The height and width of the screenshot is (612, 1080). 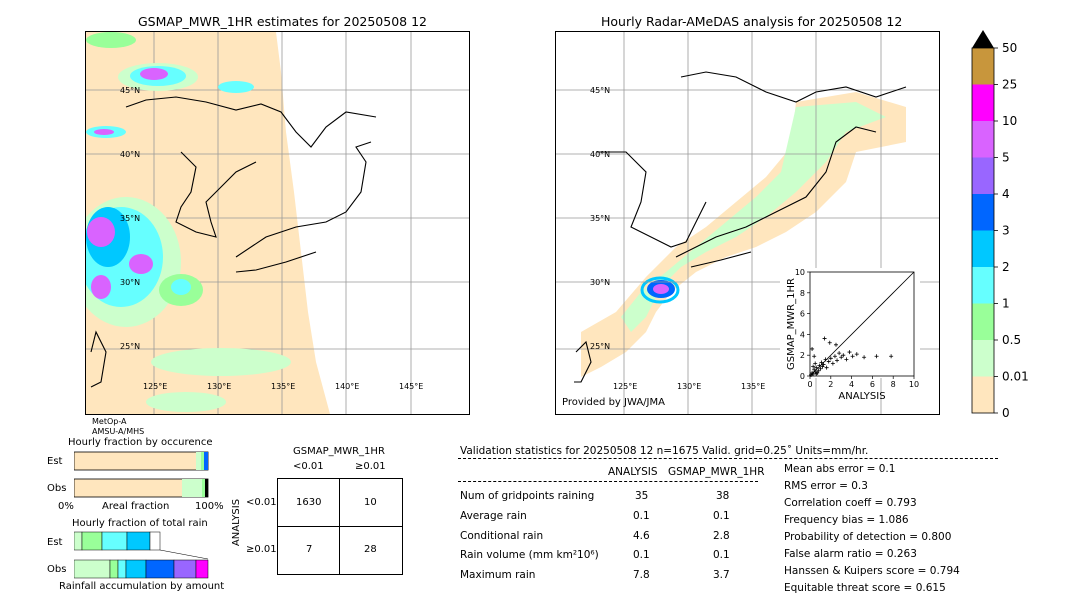 I want to click on colorbar-label: 1, so click(x=1006, y=304).